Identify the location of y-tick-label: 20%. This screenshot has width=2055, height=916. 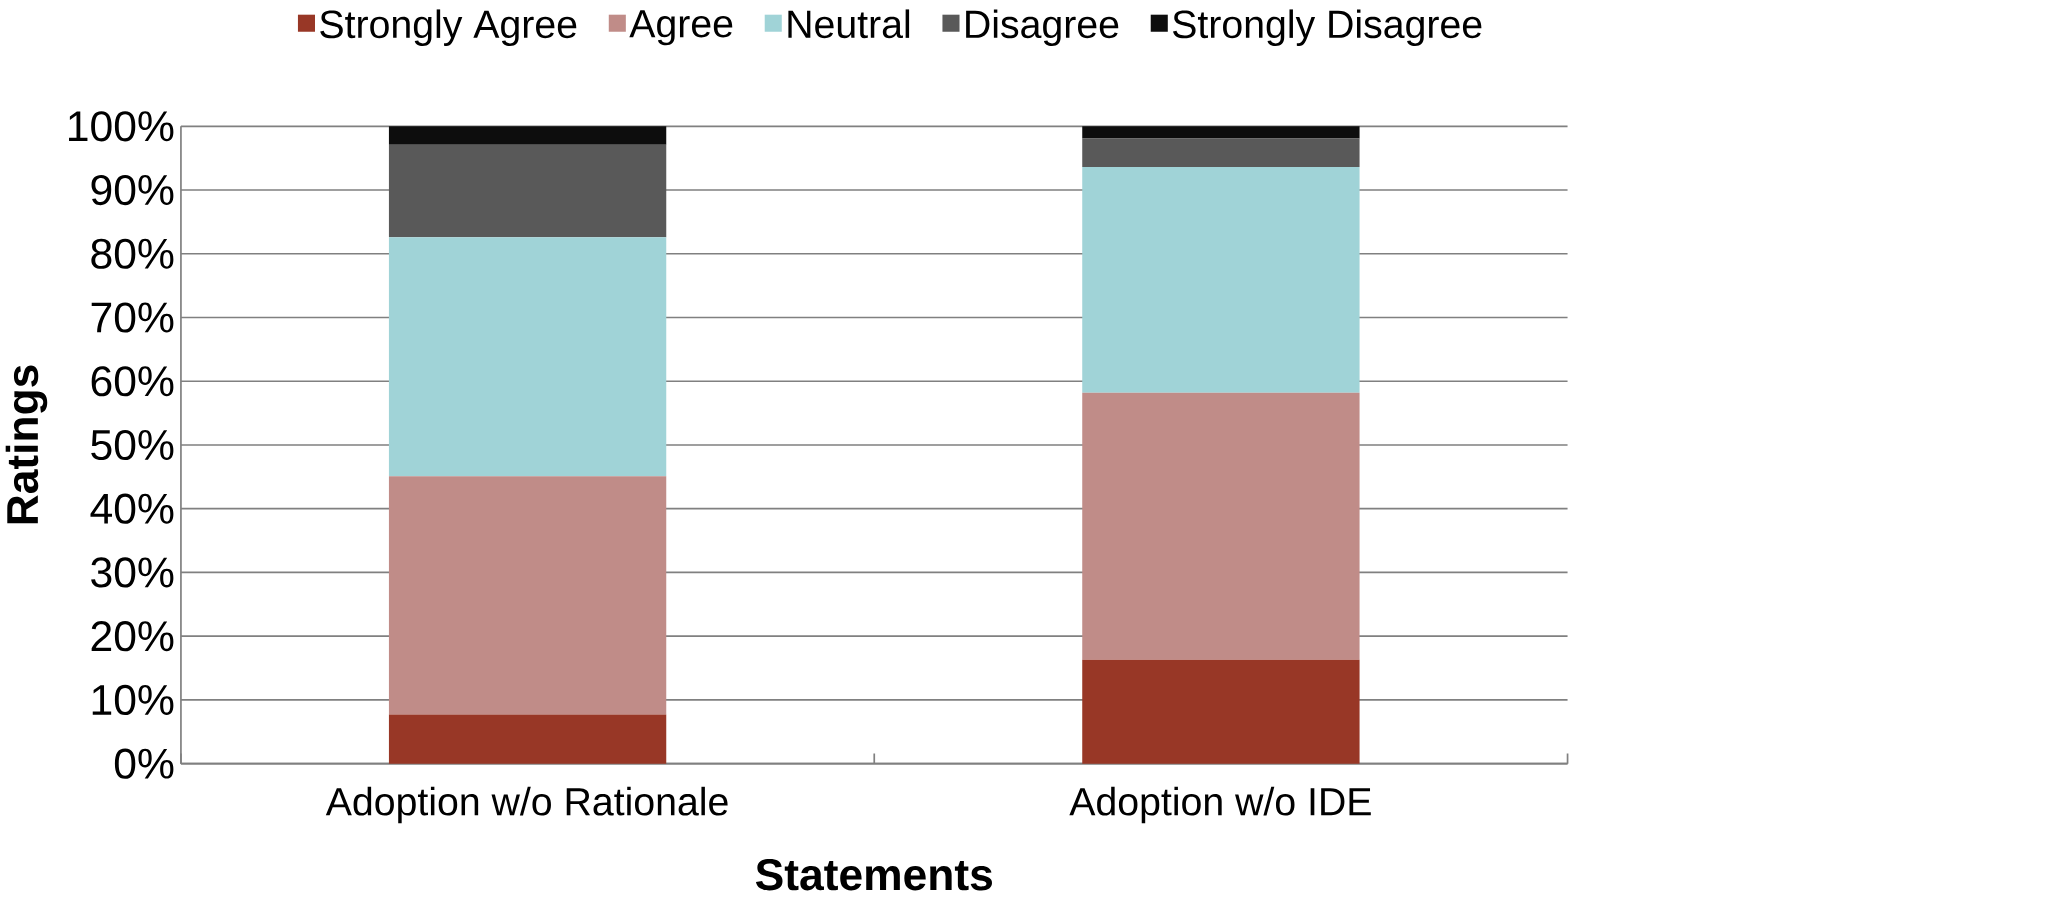
(132, 636).